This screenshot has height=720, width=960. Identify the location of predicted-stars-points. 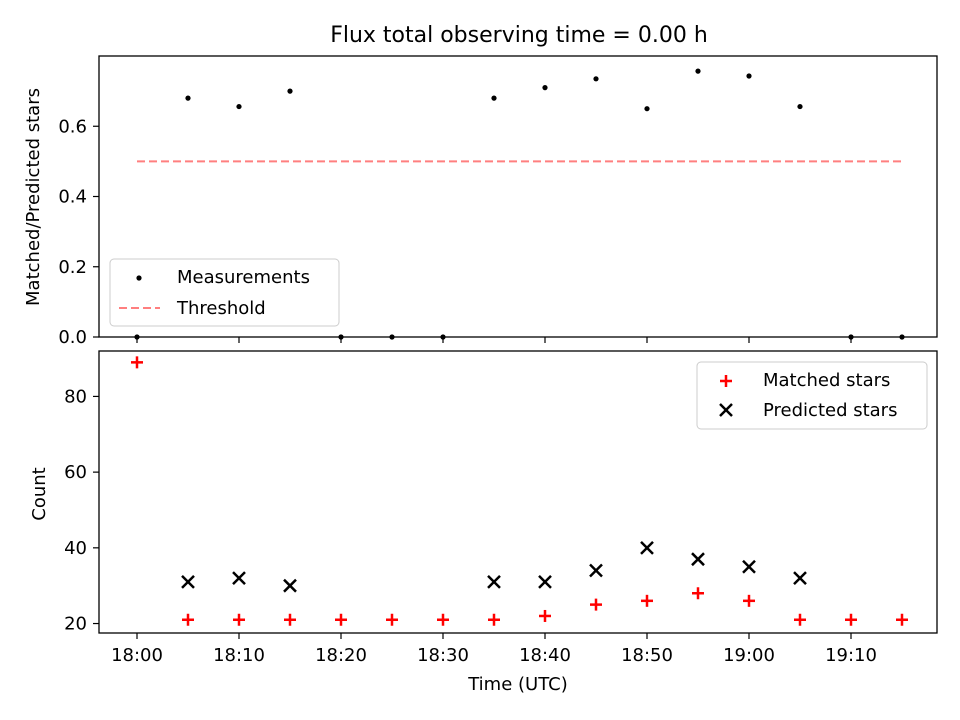
(494, 566).